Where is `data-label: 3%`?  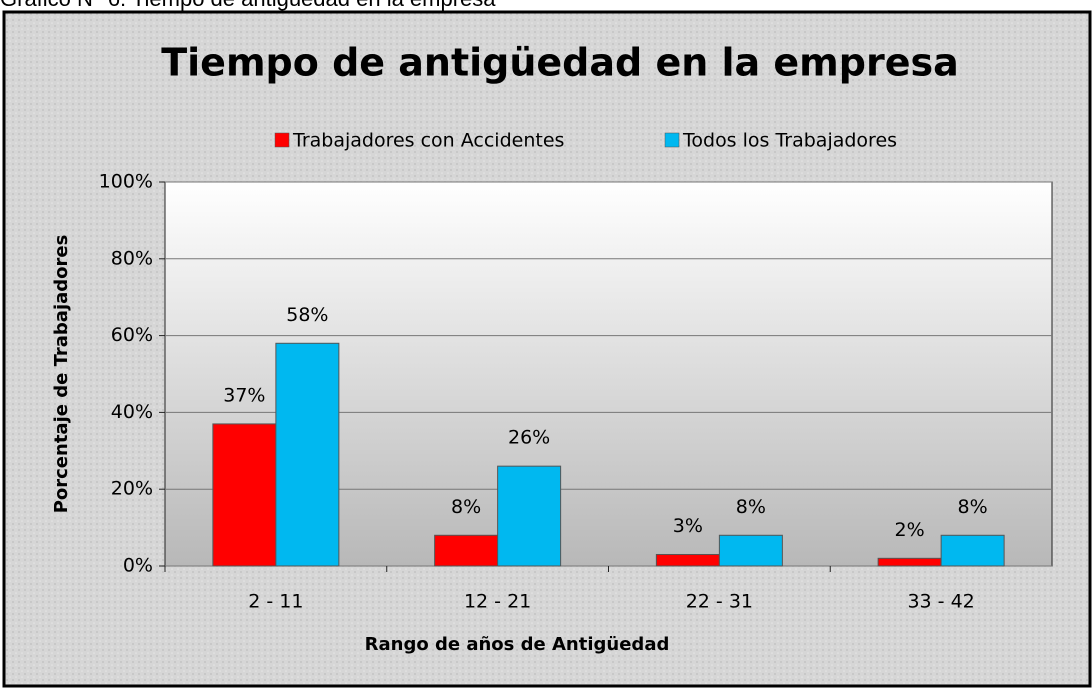
data-label: 3% is located at coordinates (688, 526).